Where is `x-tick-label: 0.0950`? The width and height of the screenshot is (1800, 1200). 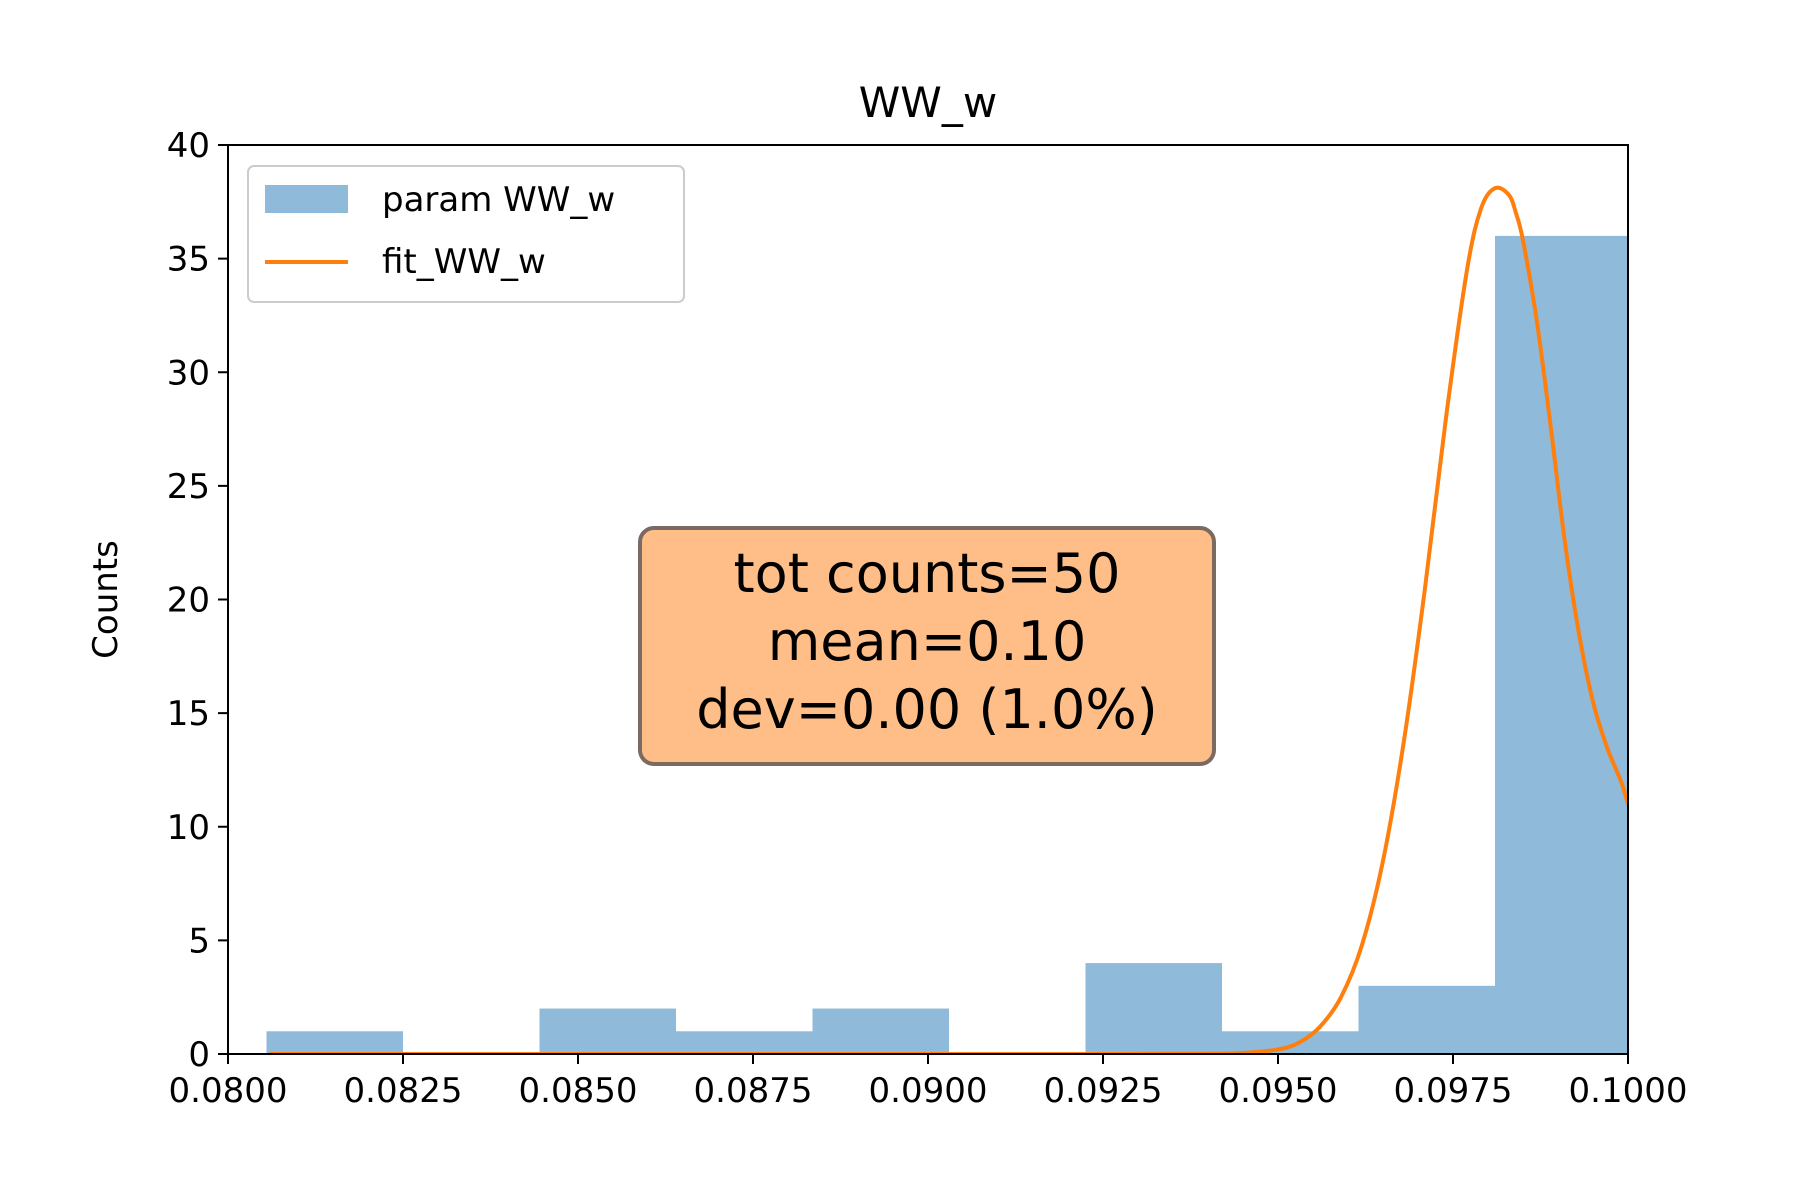
x-tick-label: 0.0950 is located at coordinates (1278, 1091).